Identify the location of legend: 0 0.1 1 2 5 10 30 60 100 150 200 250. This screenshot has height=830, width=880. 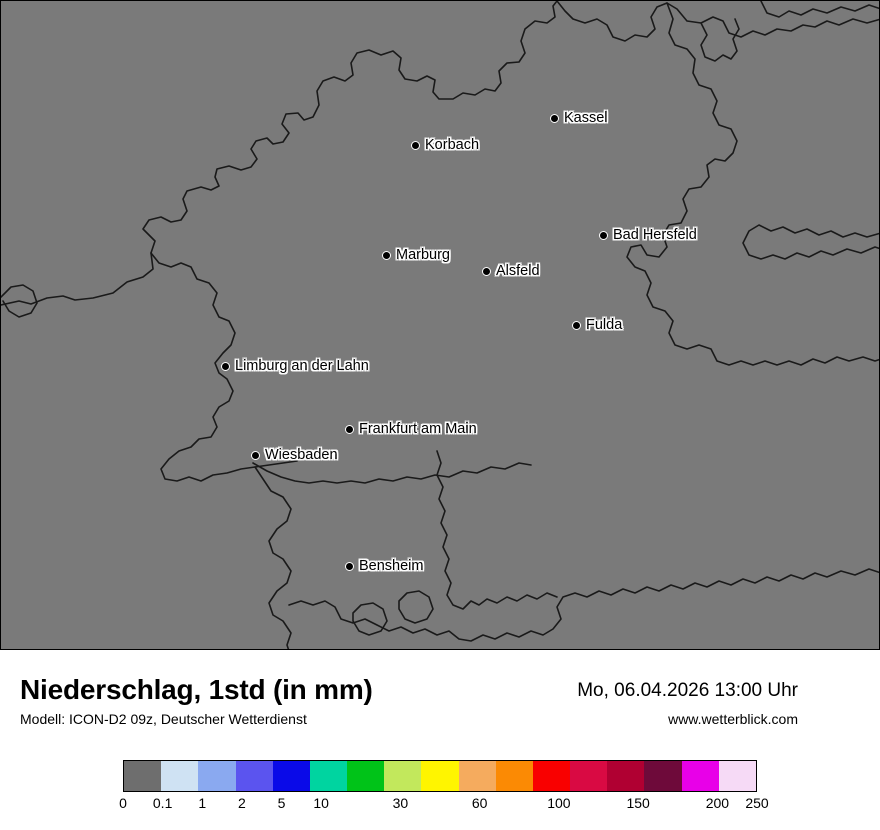
(444, 789).